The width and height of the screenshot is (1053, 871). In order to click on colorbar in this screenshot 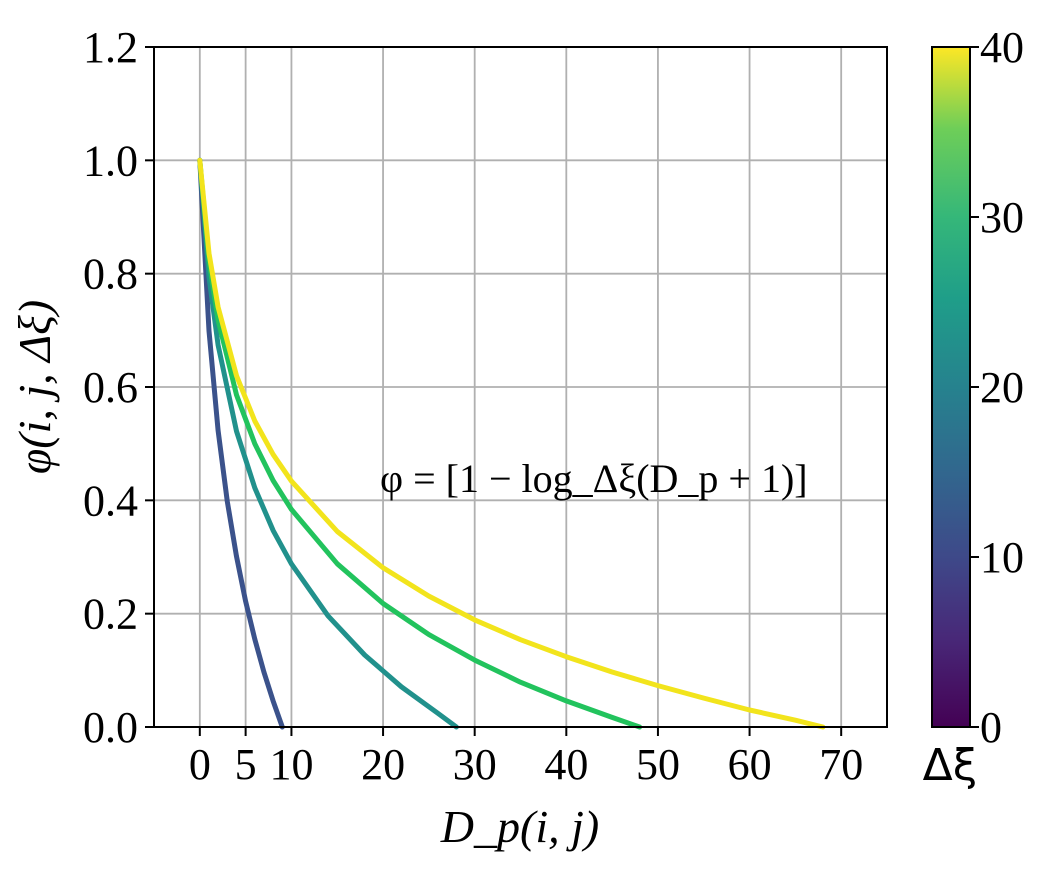, I will do `click(951, 387)`.